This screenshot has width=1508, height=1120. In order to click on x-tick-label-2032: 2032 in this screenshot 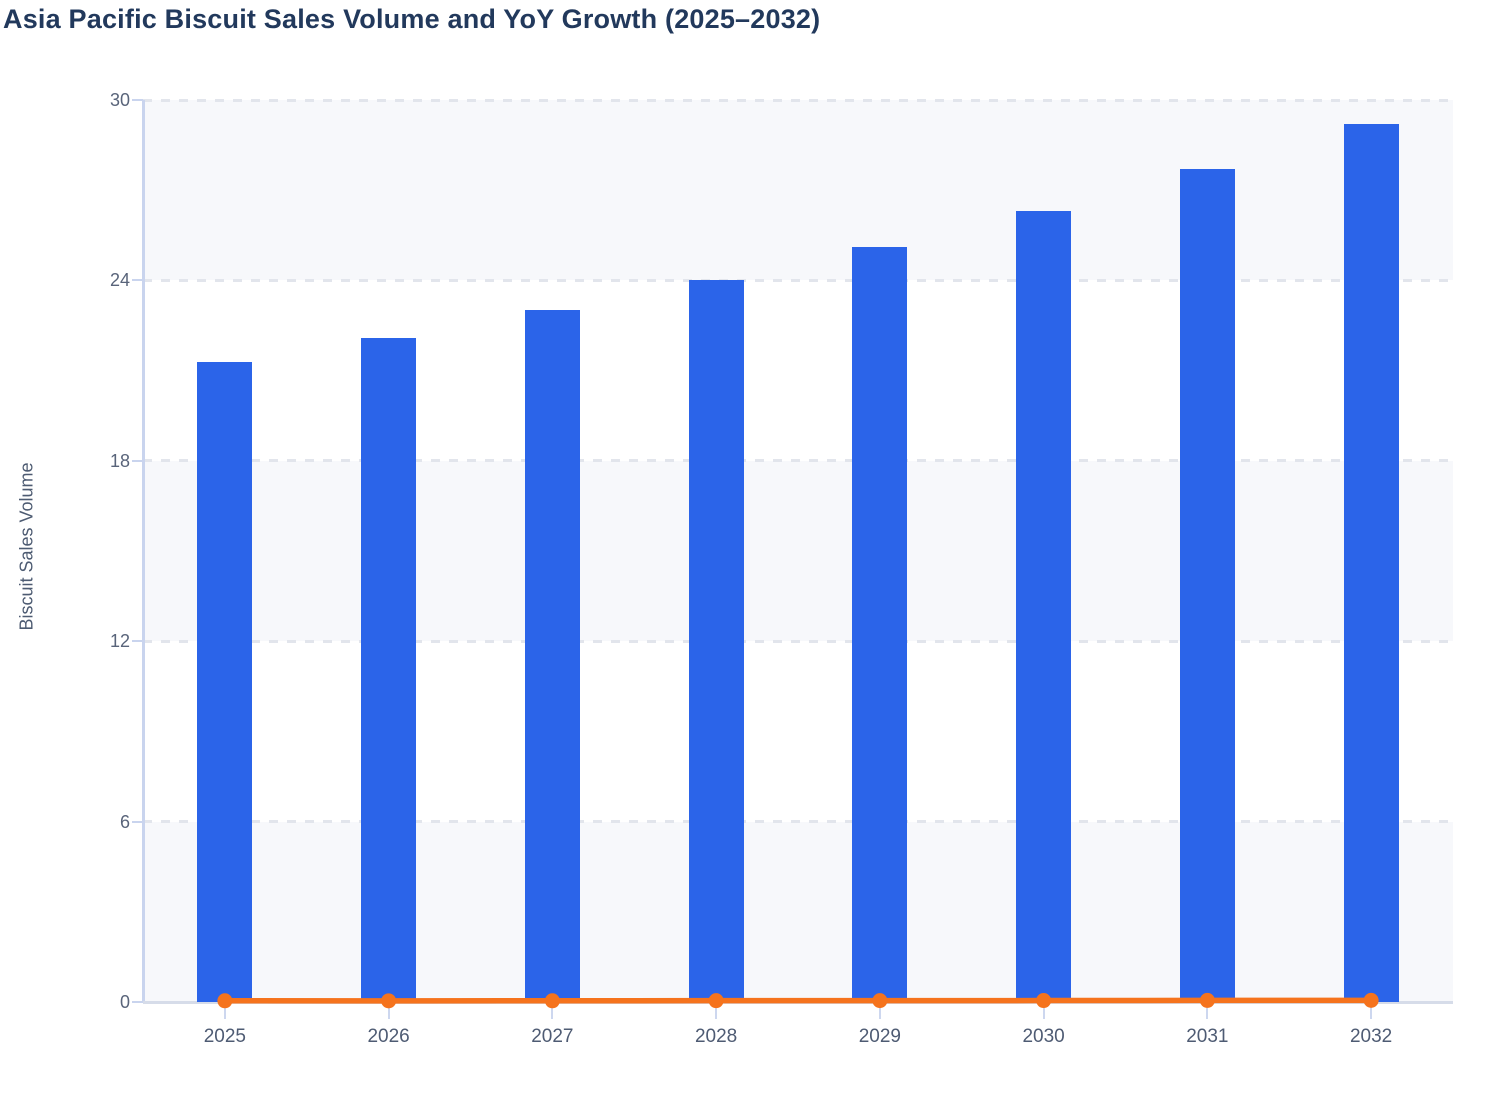, I will do `click(1371, 1036)`.